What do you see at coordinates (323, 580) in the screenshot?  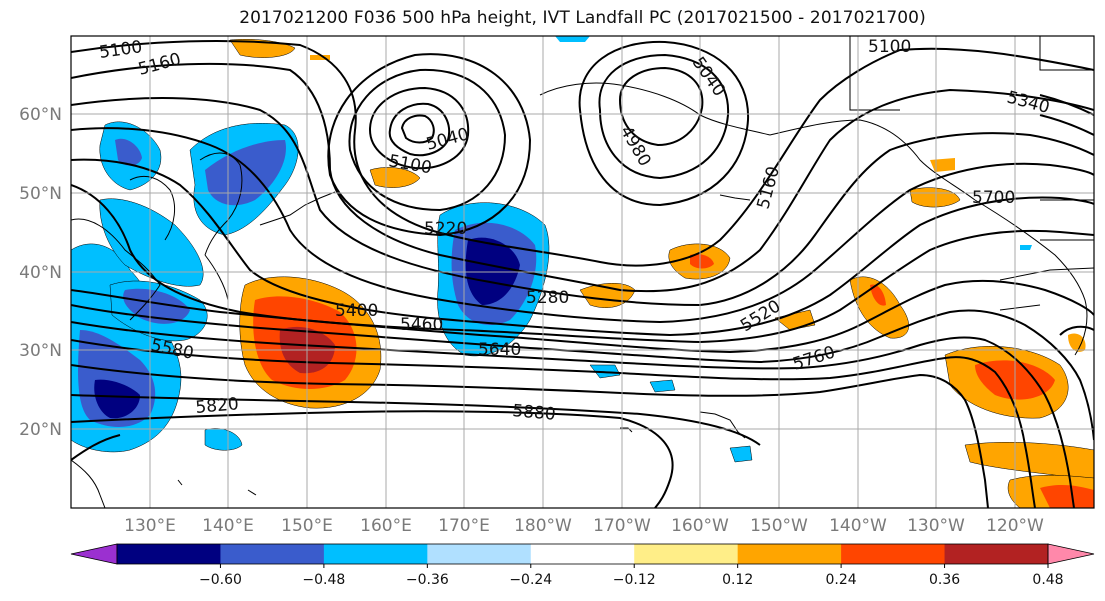 I see `colorbar-tick-label: −0.48` at bounding box center [323, 580].